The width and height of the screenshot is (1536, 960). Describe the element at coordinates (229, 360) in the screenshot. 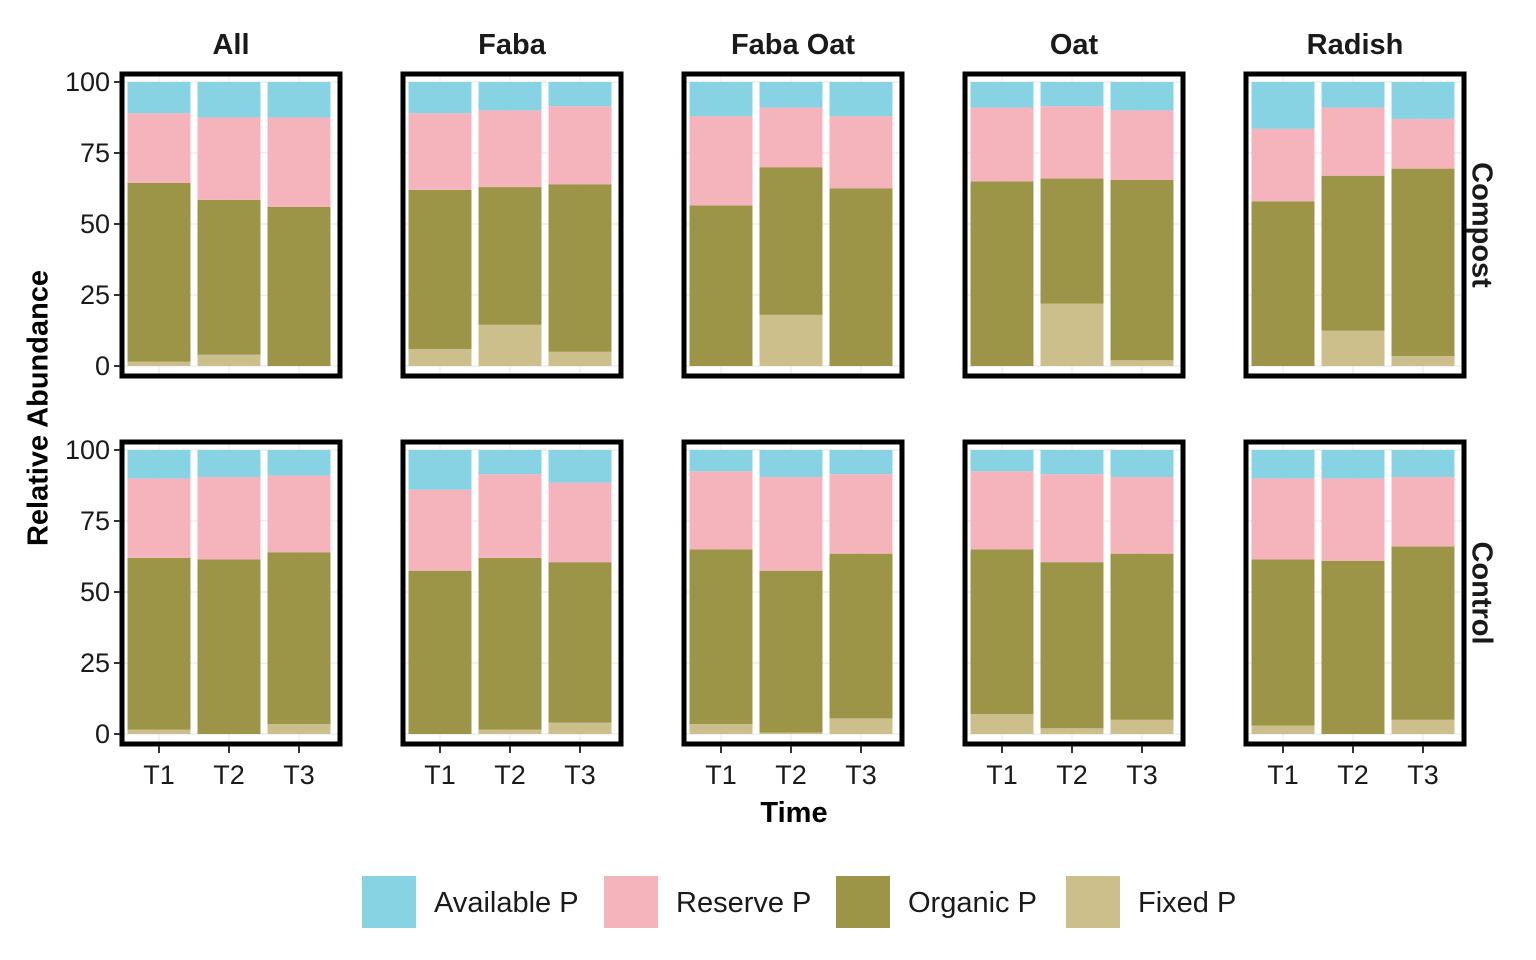

I see `bar-compost-all-t2-fixed-p` at that location.